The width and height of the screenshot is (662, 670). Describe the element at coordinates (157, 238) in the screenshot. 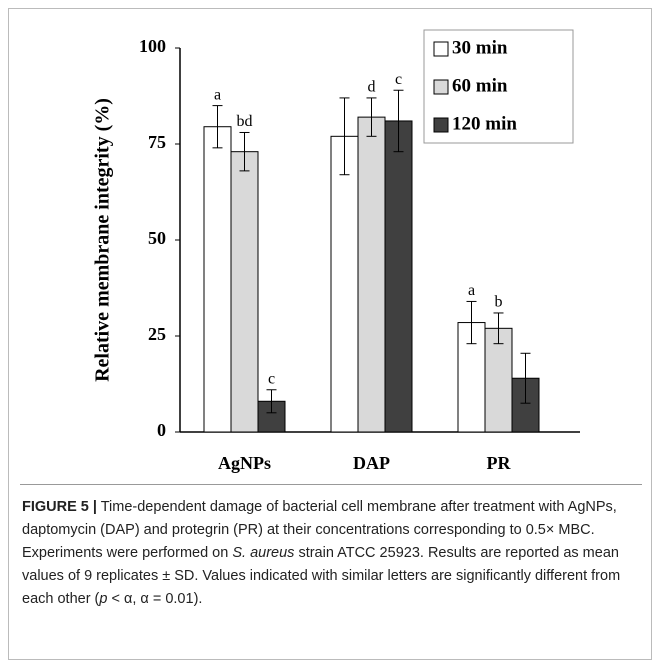

I see `y-tick-label: 50` at that location.